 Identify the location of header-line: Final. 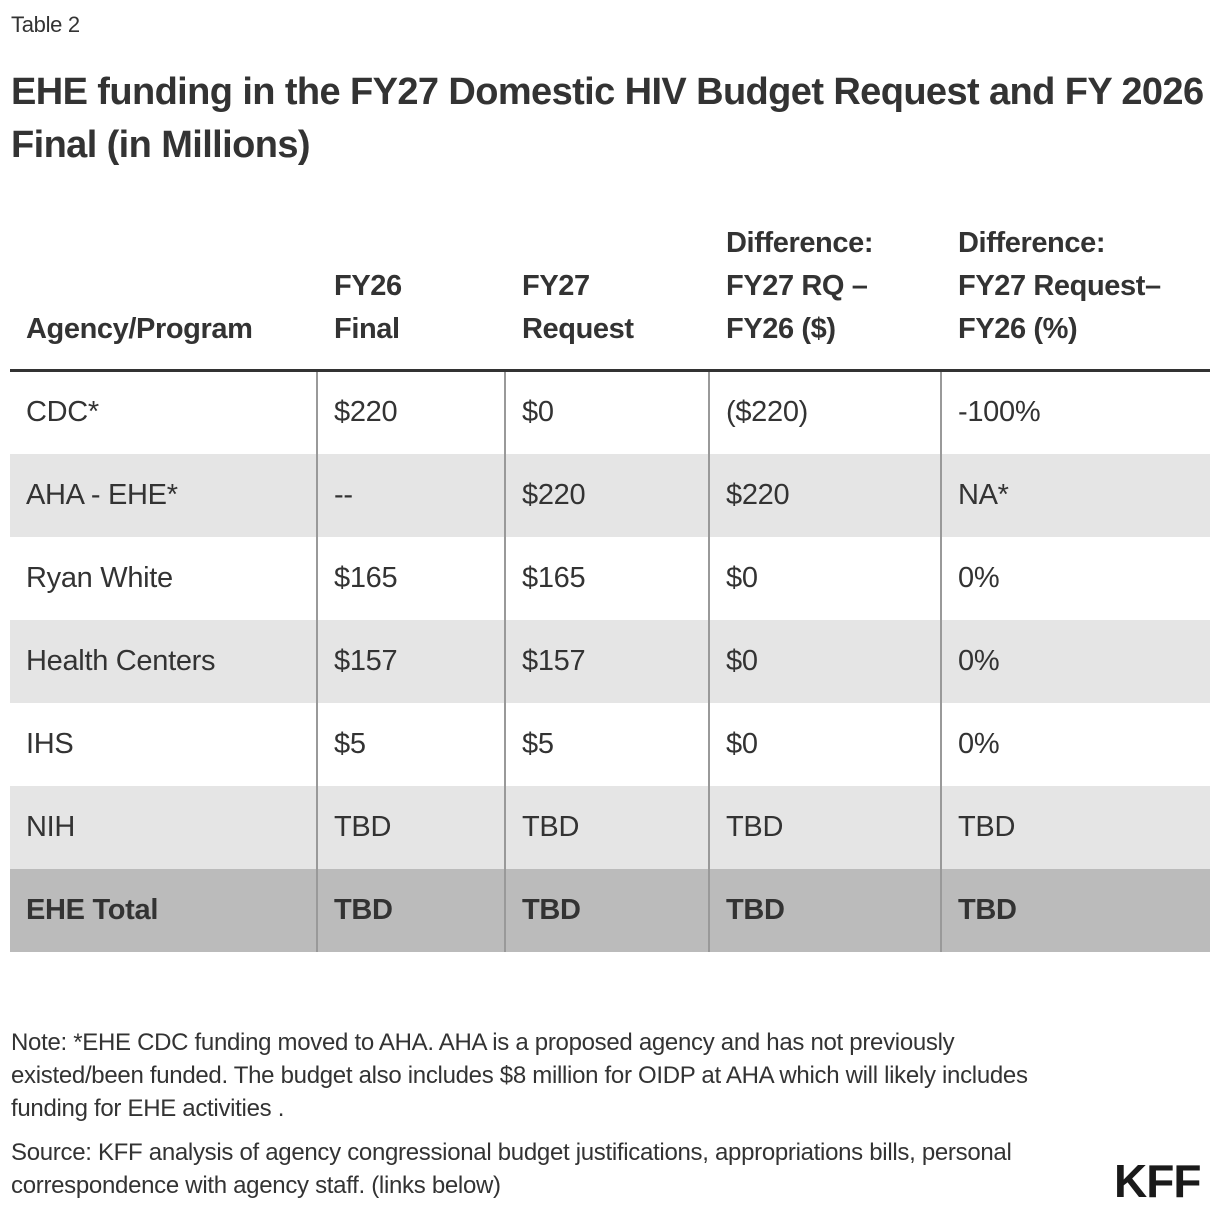
(367, 329).